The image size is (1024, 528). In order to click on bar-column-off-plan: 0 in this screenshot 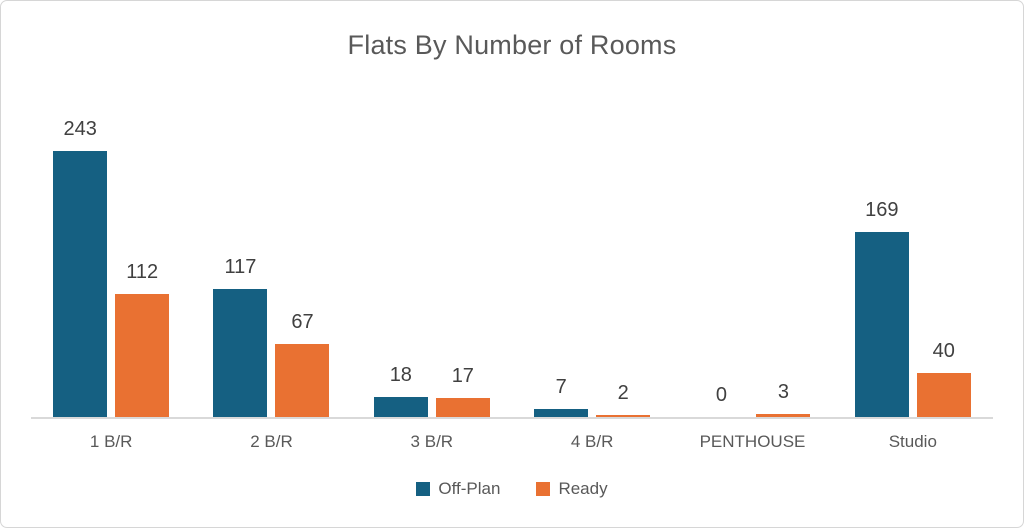, I will do `click(721, 401)`.